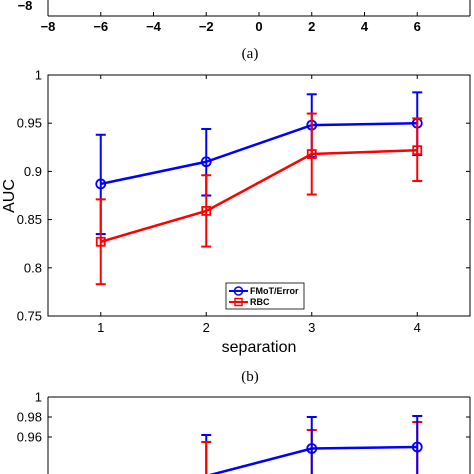 The width and height of the screenshot is (474, 474). I want to click on panel-c-series-line-fmot, so click(313, 459).